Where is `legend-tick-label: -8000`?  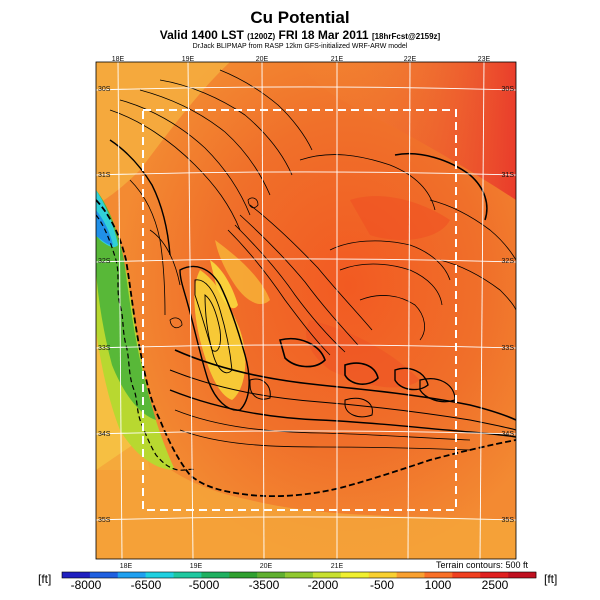
legend-tick-label: -8000 is located at coordinates (86, 585).